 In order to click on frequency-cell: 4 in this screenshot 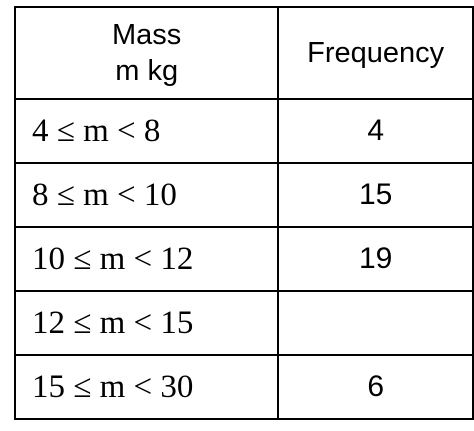, I will do `click(375, 131)`.